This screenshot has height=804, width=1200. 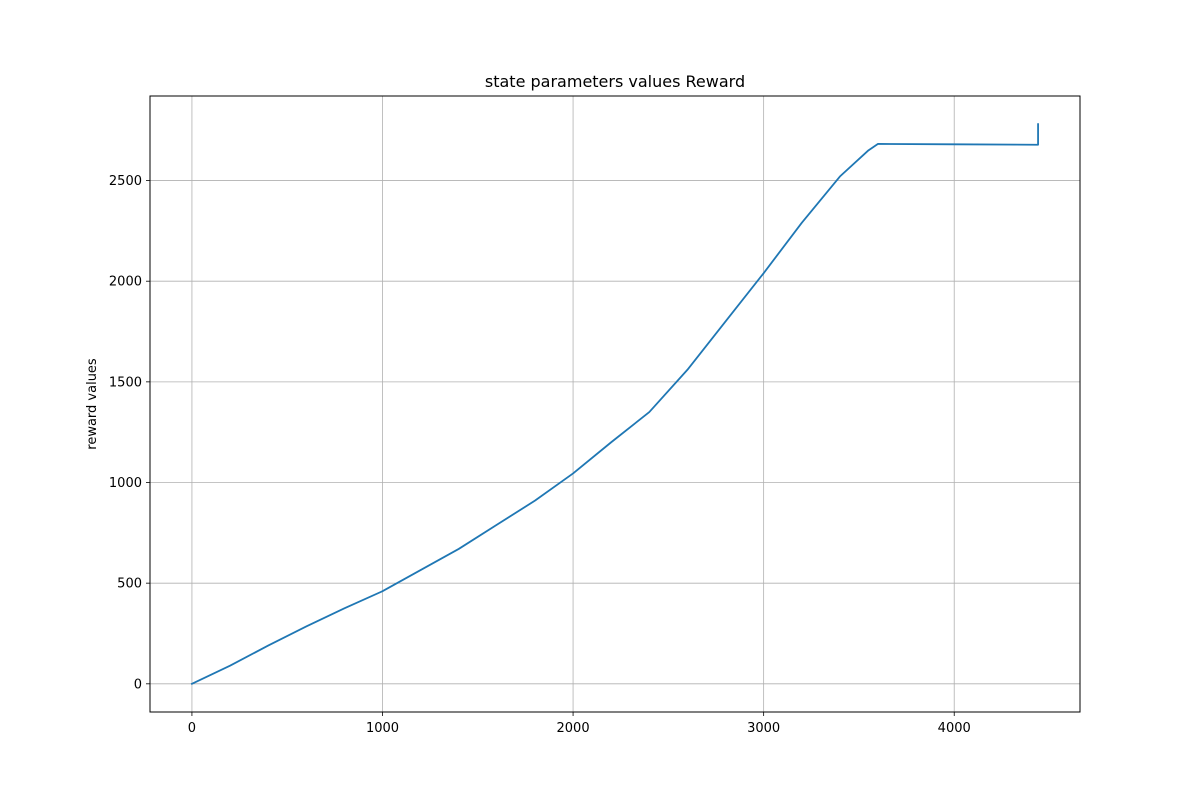 I want to click on y-tick-label: 0, so click(x=138, y=684).